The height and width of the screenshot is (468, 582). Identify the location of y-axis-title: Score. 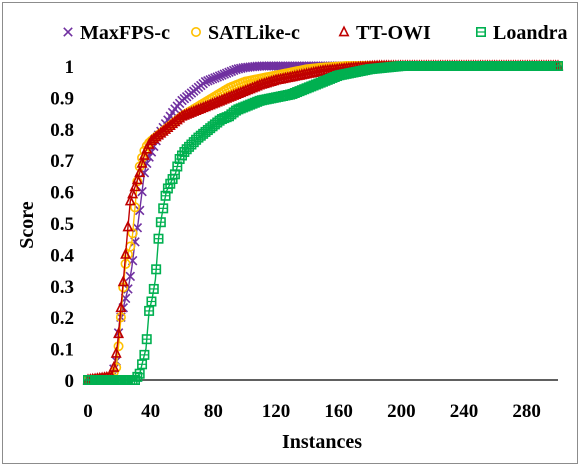
(27, 225).